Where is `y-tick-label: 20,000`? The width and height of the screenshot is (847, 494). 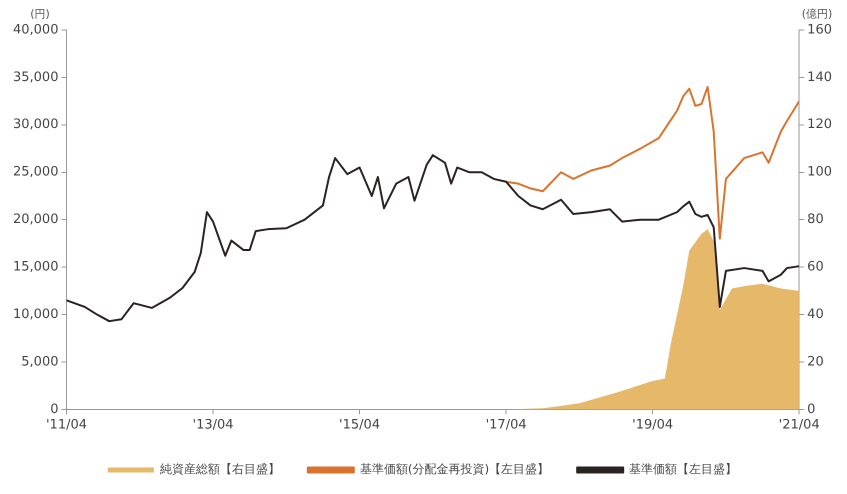 y-tick-label: 20,000 is located at coordinates (35, 220).